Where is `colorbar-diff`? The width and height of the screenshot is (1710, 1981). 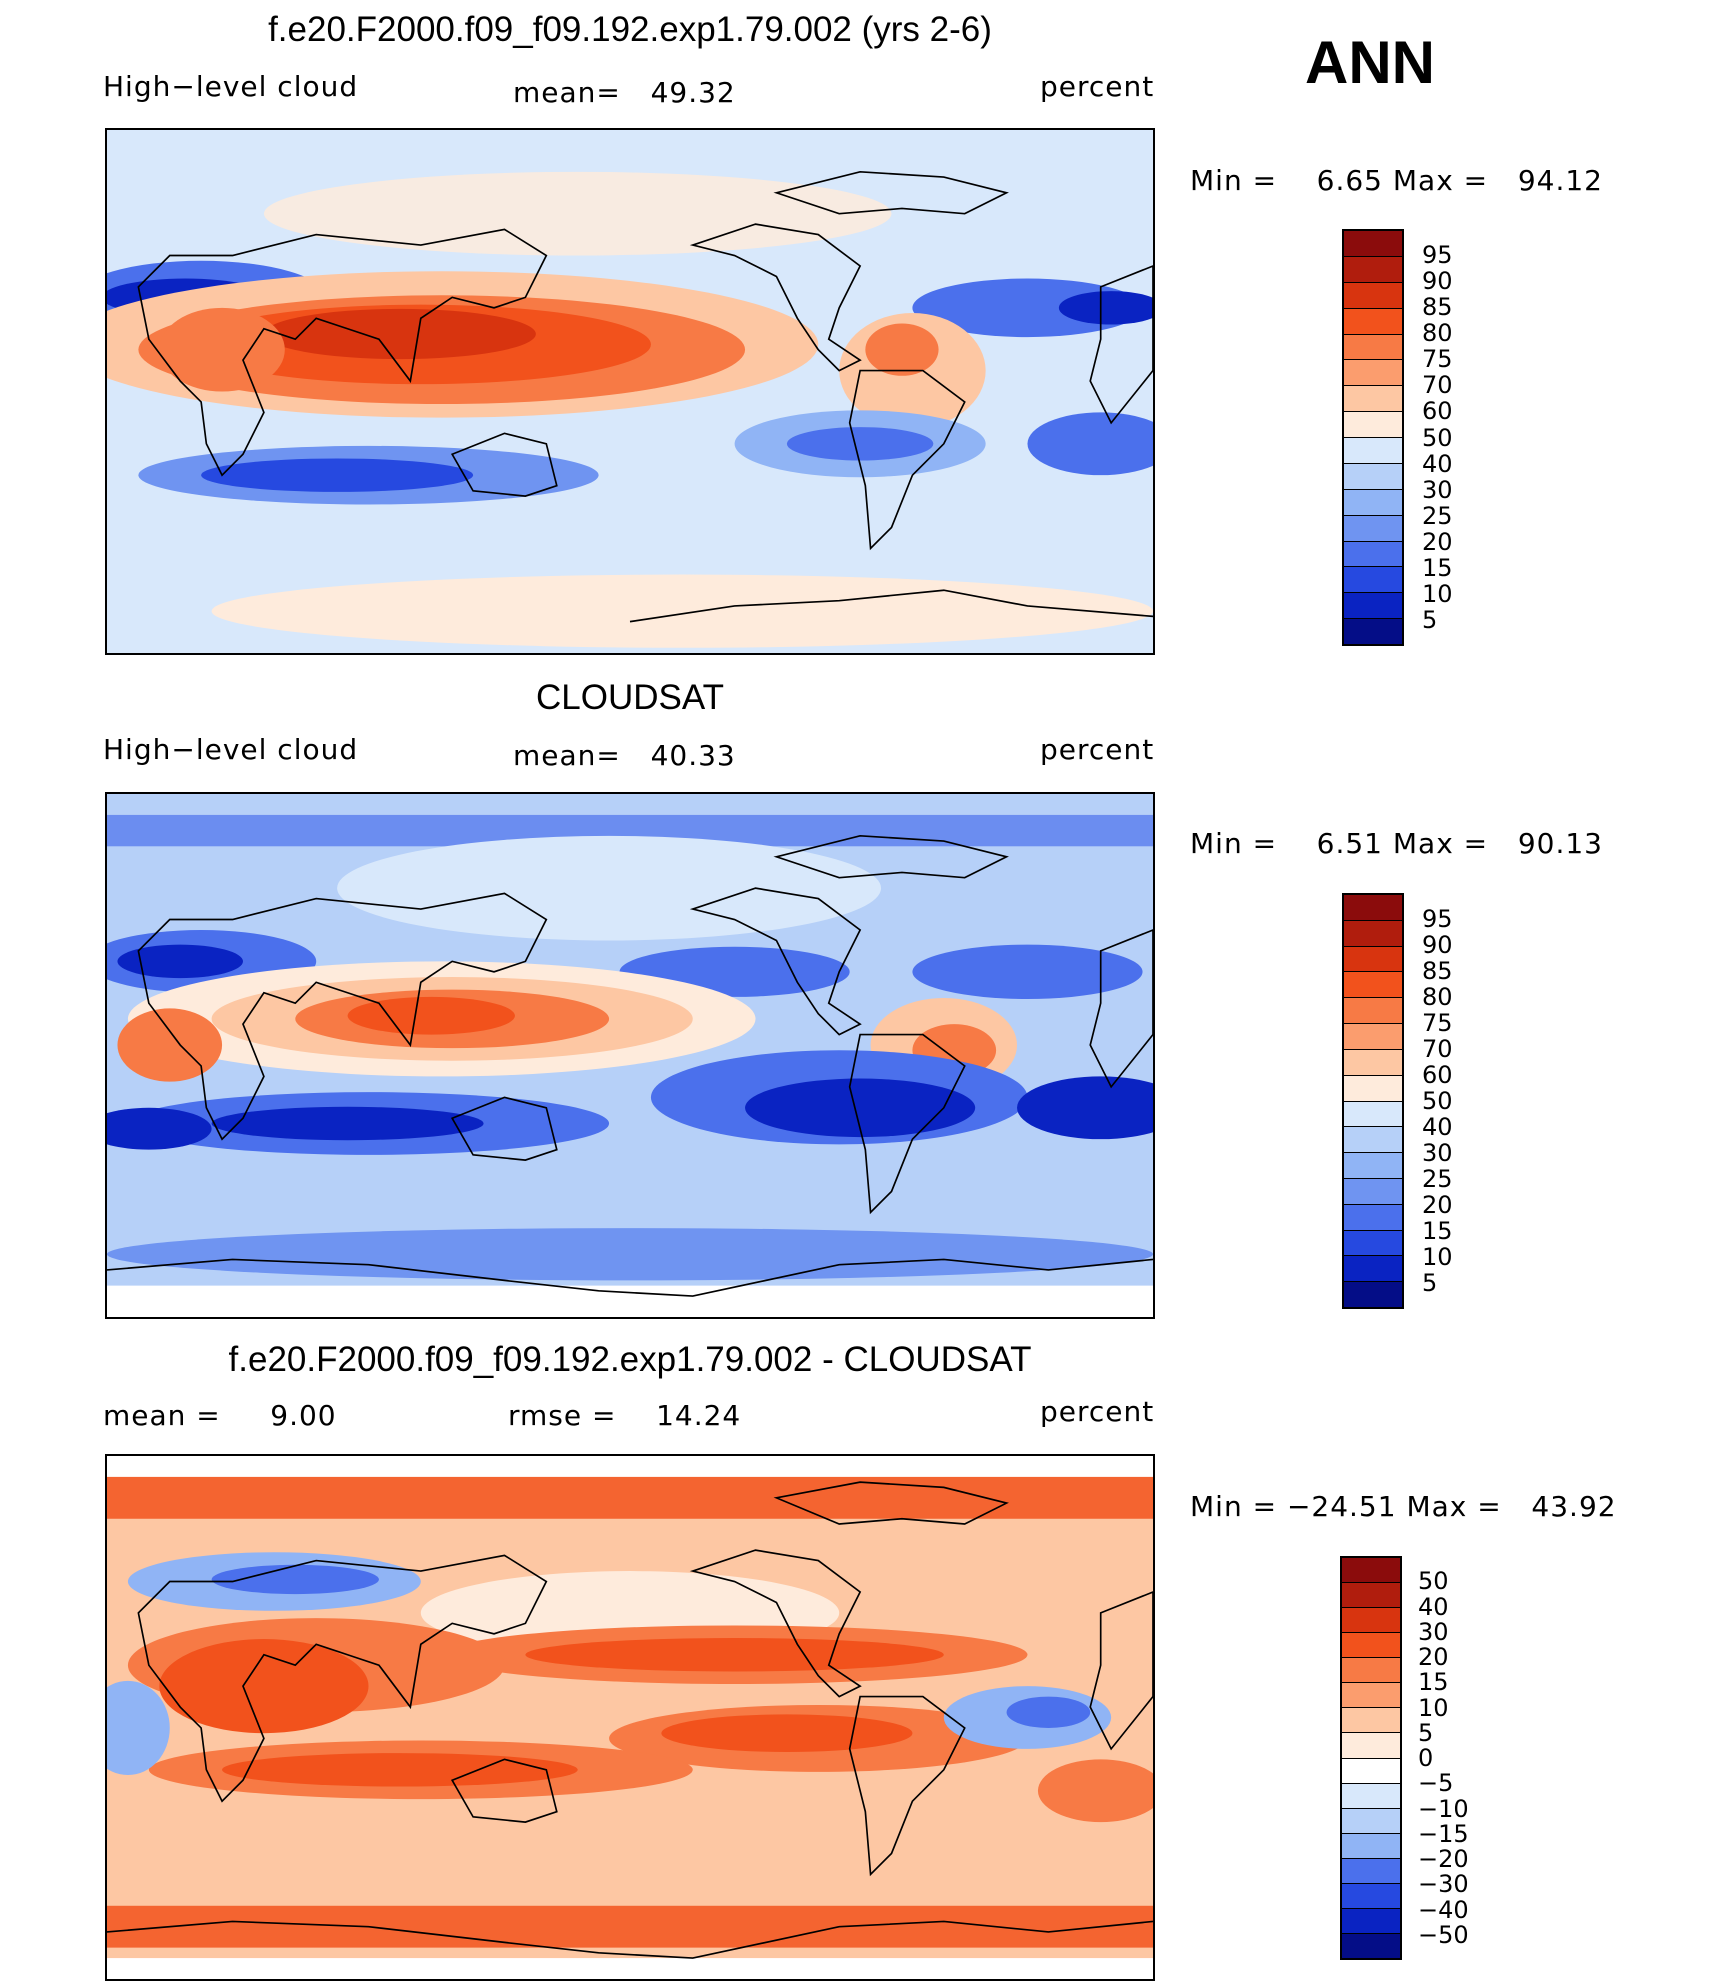
colorbar-diff is located at coordinates (1371, 1758).